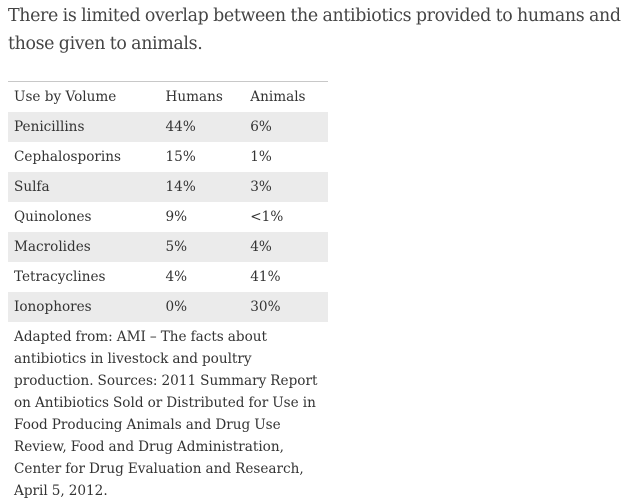 The width and height of the screenshot is (644, 502). I want to click on drug-cell: Macrolides, so click(84, 247).